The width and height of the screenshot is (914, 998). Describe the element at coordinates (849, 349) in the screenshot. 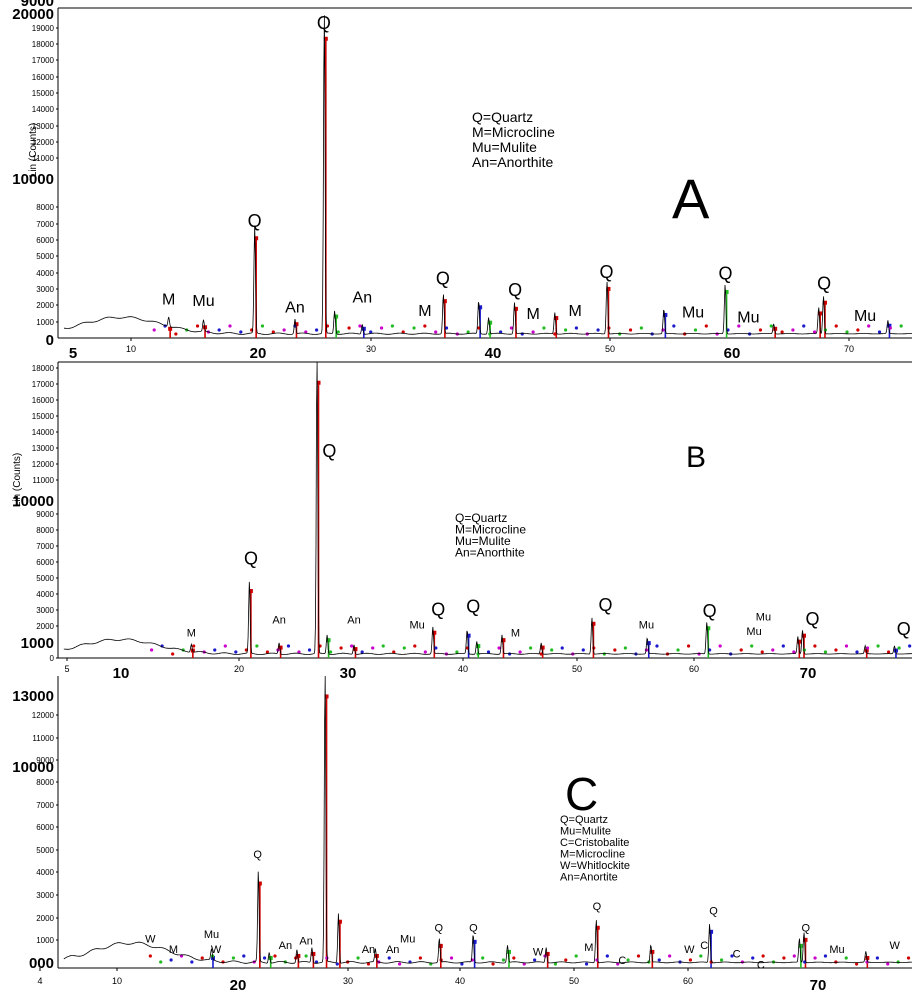

I see `x-tick-label: 70` at that location.